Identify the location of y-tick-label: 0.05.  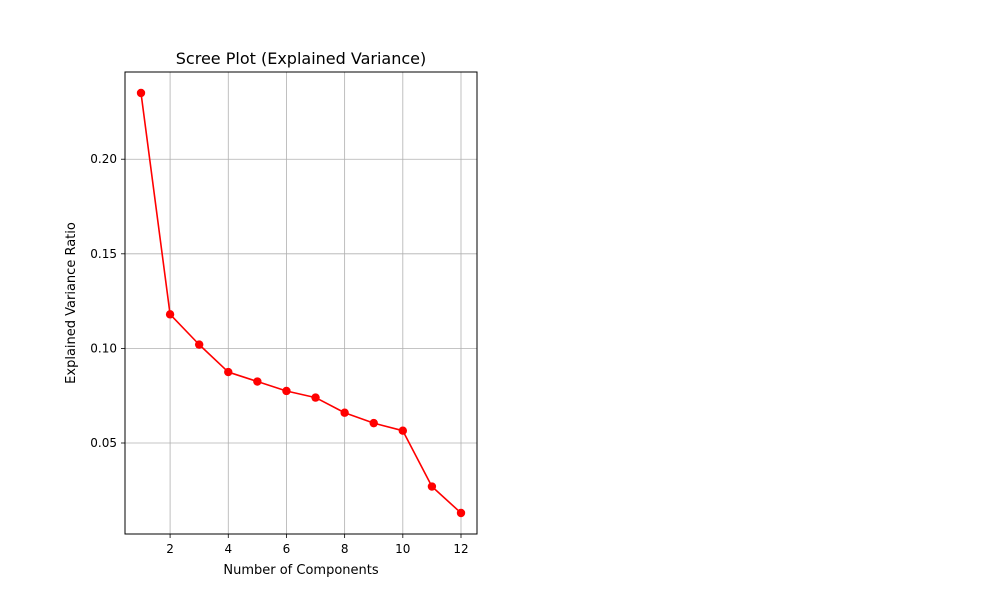
(103, 443).